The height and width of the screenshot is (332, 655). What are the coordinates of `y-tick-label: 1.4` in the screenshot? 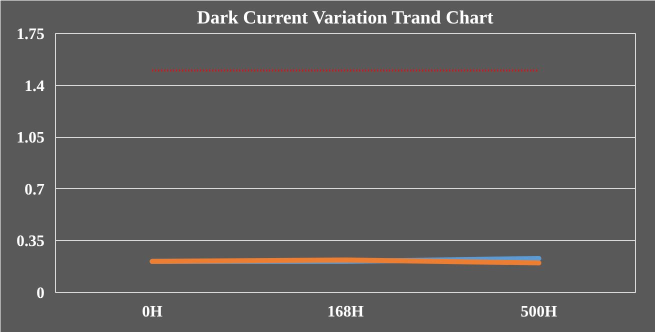 It's located at (34, 86).